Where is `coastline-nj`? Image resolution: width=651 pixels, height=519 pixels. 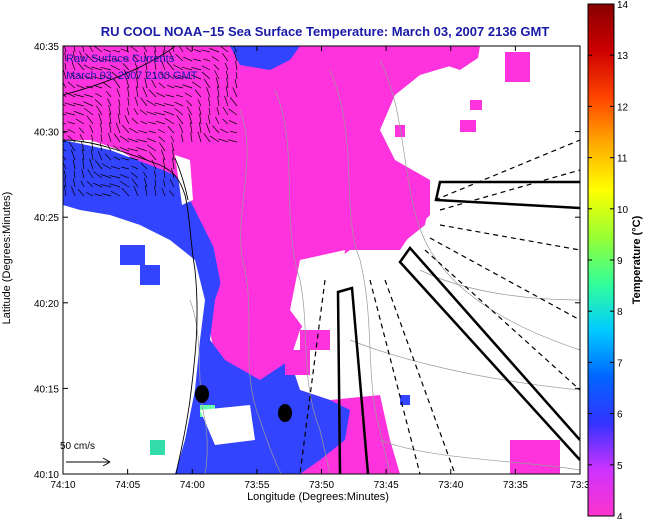 coastline-nj is located at coordinates (130, 306).